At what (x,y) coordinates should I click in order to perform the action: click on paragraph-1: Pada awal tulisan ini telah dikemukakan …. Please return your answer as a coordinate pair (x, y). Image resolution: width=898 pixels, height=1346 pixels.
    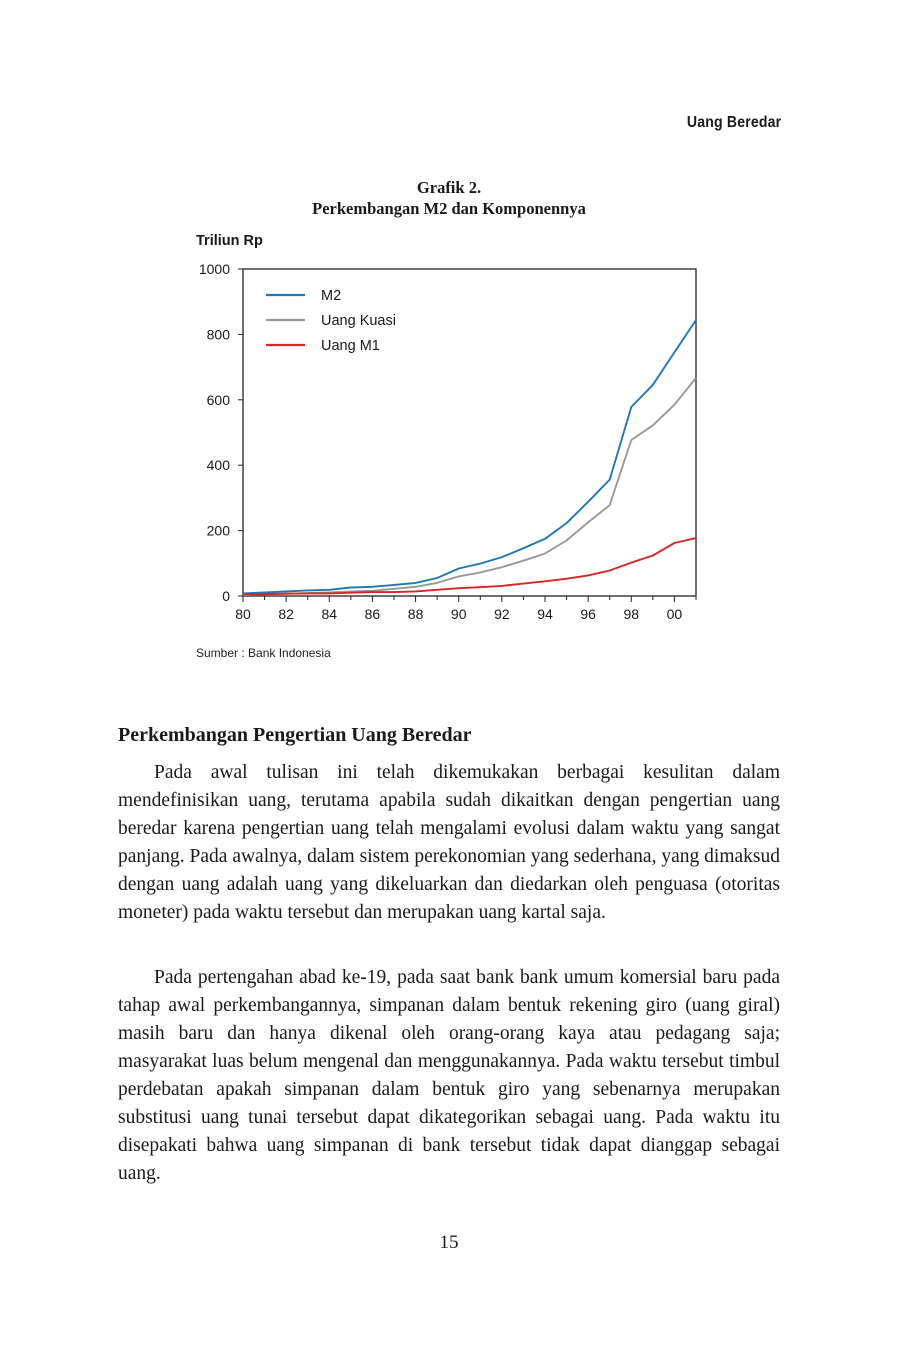
    Looking at the image, I should click on (449, 842).